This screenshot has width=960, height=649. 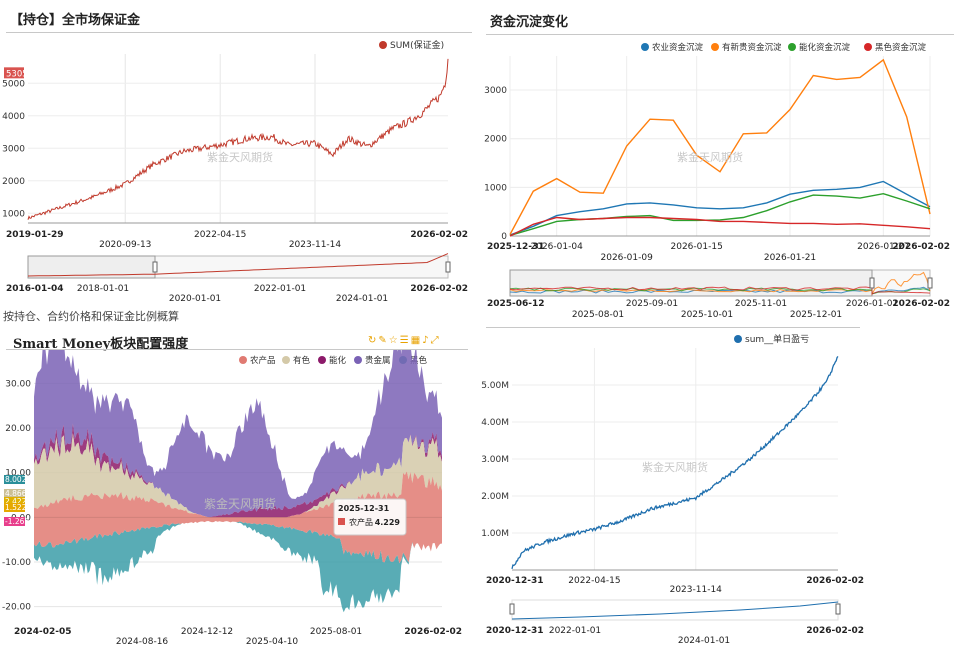 I want to click on flow-navigator-label: 2025-06-12, so click(x=516, y=304).